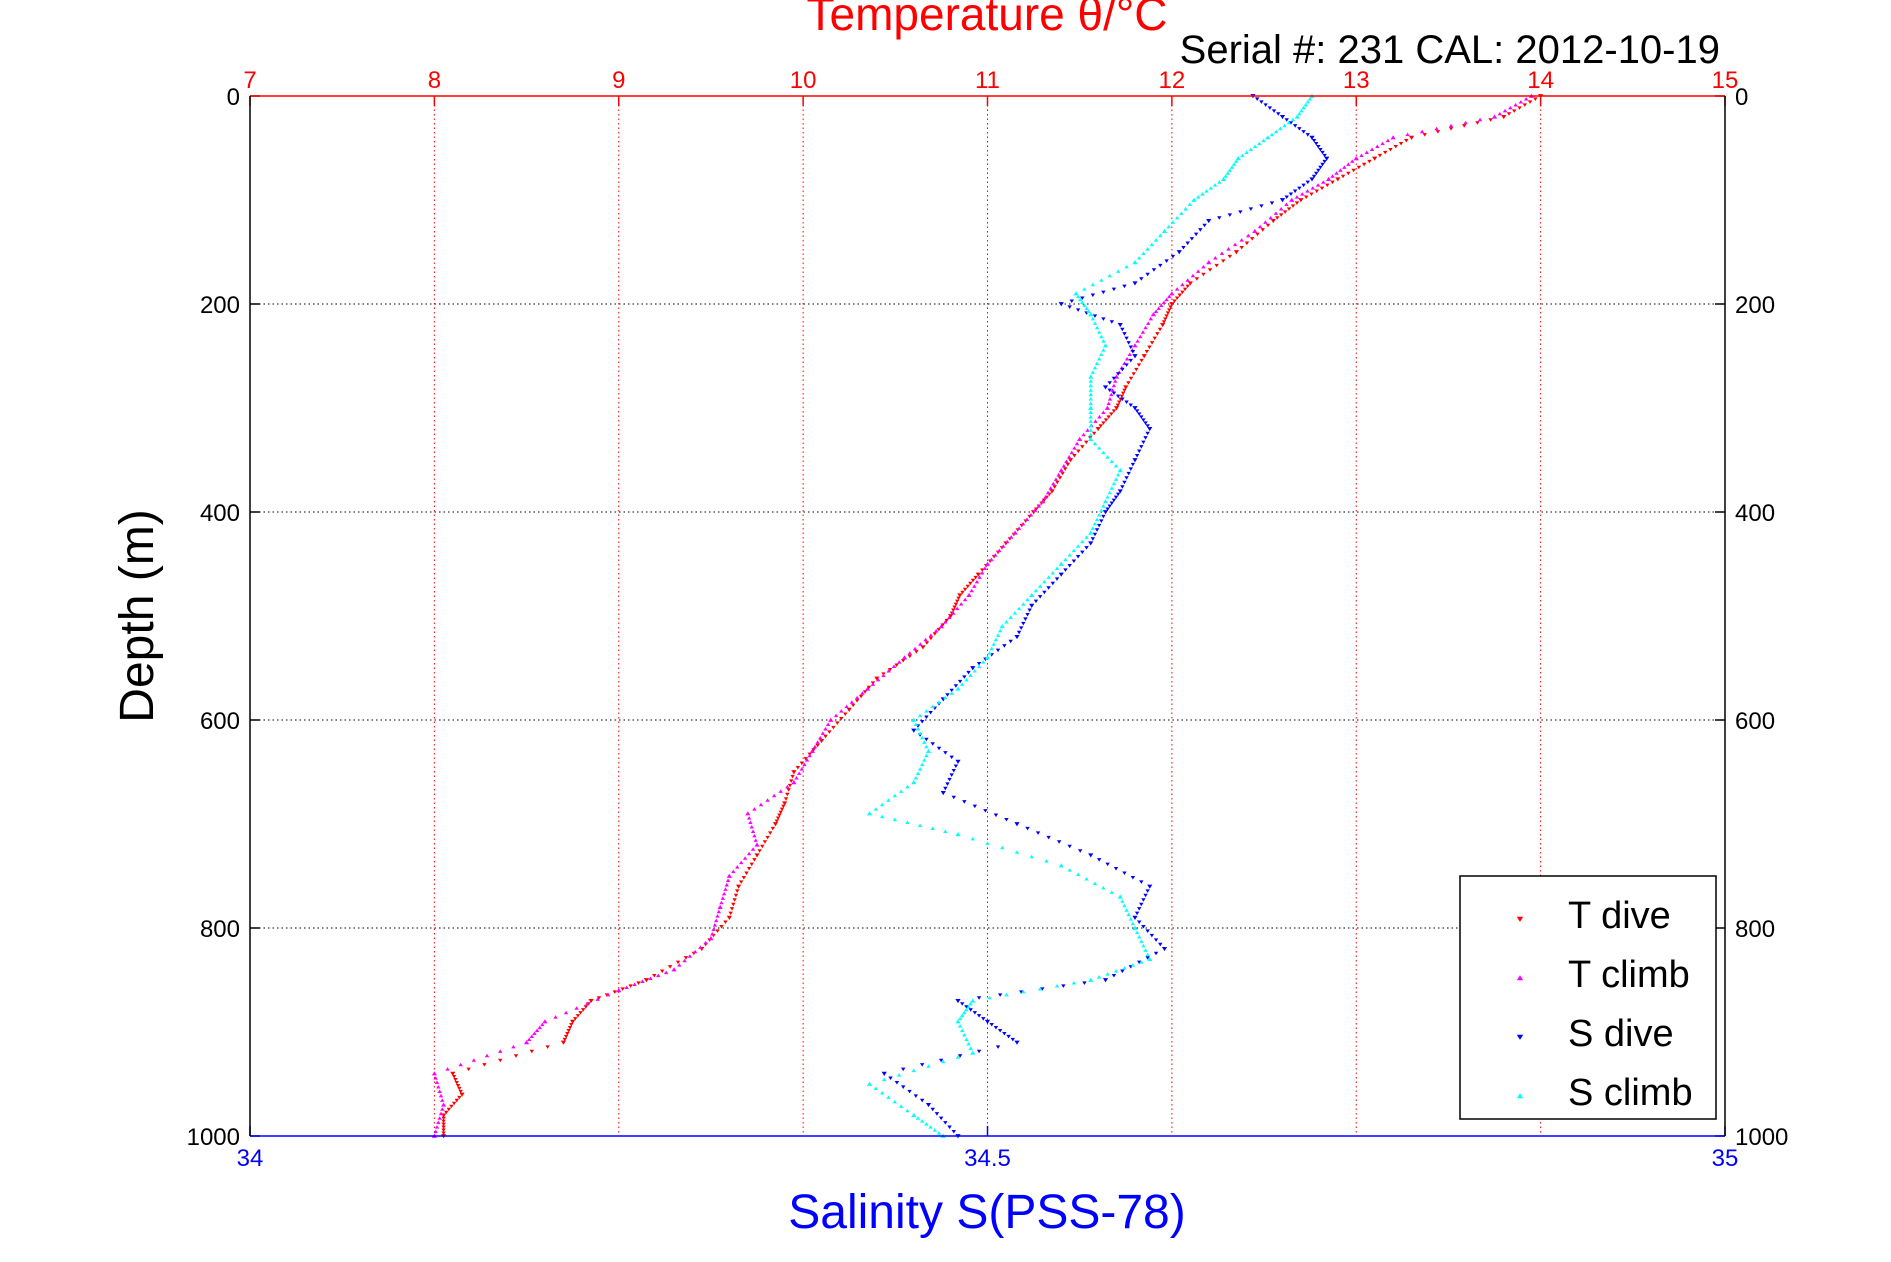  I want to click on temperature-tick-label: 13, so click(1356, 80).